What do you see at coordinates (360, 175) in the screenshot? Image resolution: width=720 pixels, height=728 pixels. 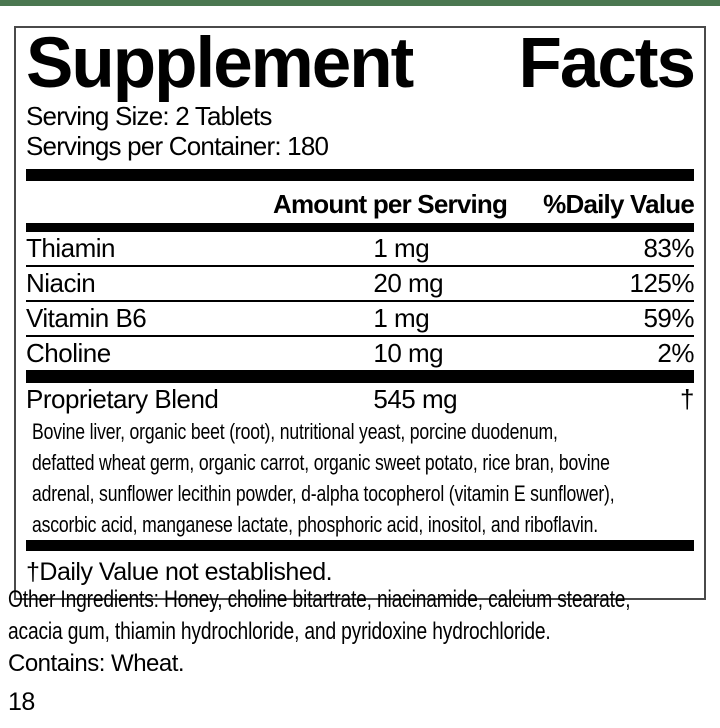 I see `thick-divider-top` at bounding box center [360, 175].